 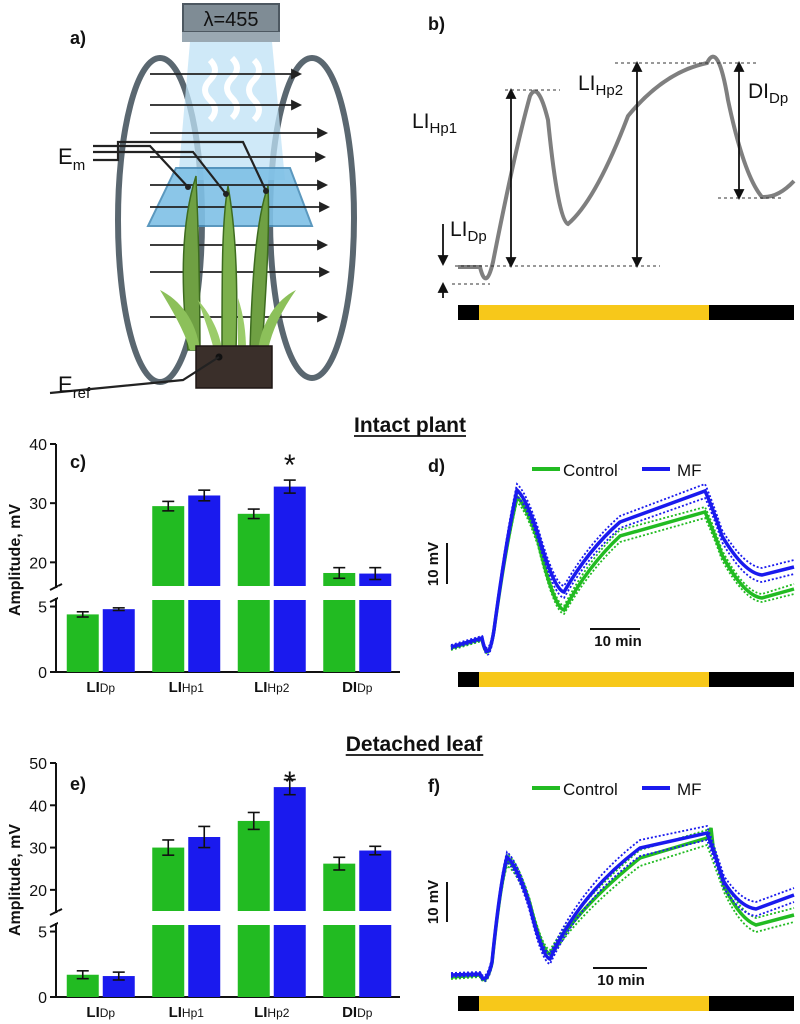 What do you see at coordinates (594, 679) in the screenshot?
I see `light-bar-d` at bounding box center [594, 679].